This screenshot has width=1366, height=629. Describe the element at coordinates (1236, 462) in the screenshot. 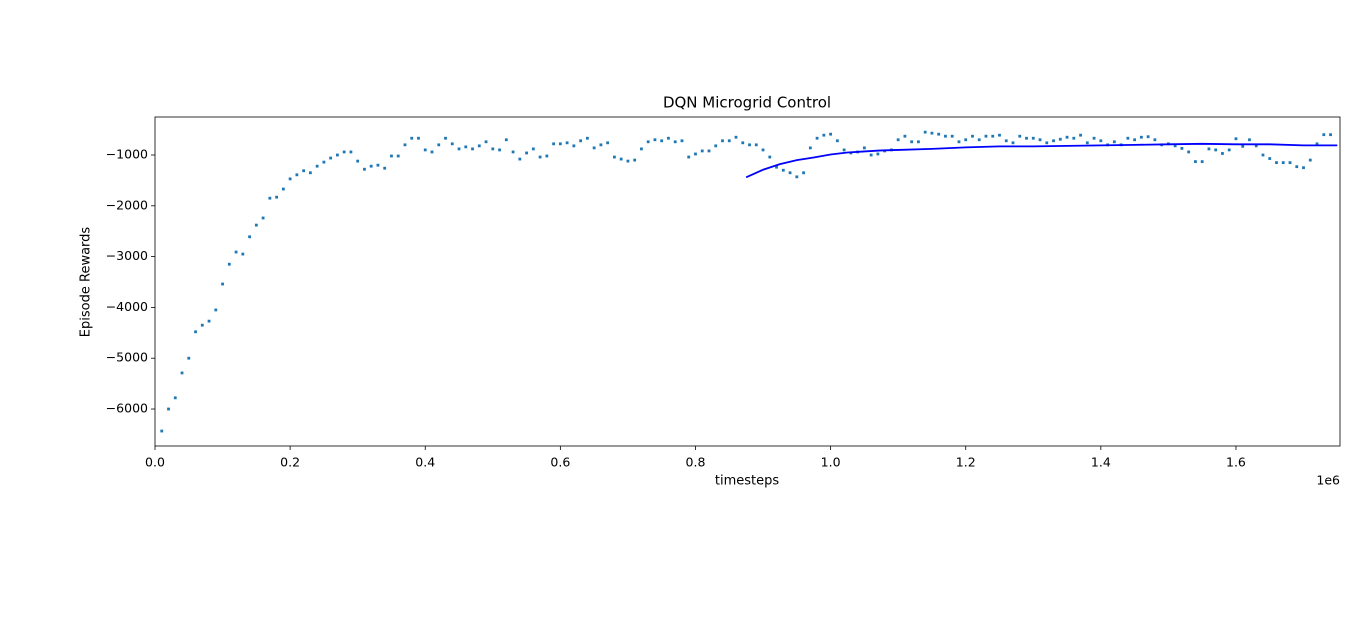

I see `x-tick-label: 1.6` at that location.